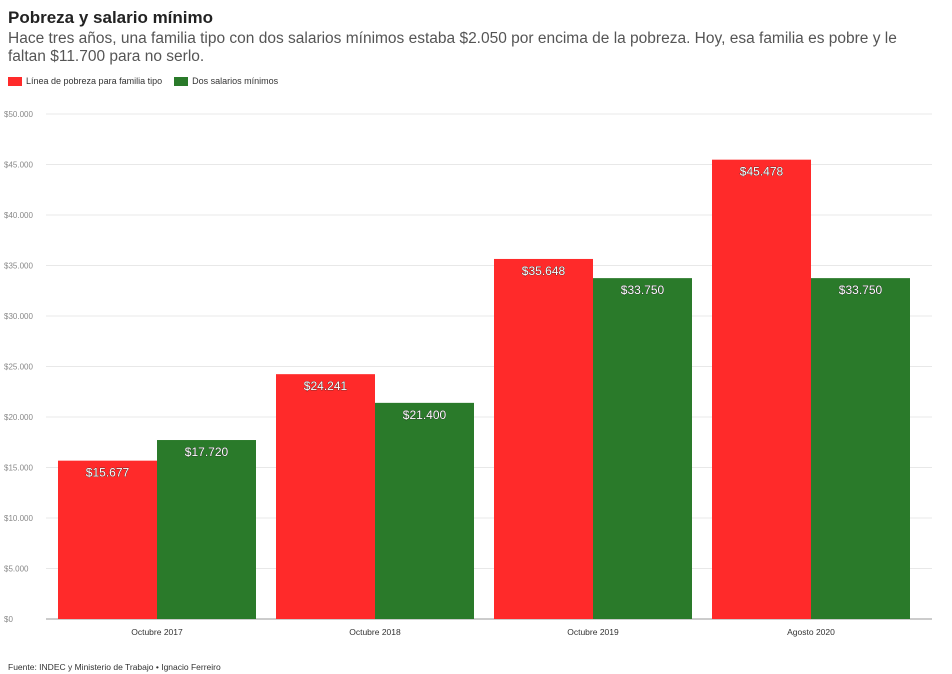 Image resolution: width=952 pixels, height=674 pixels. I want to click on y-tick-label: $25.000, so click(18, 367).